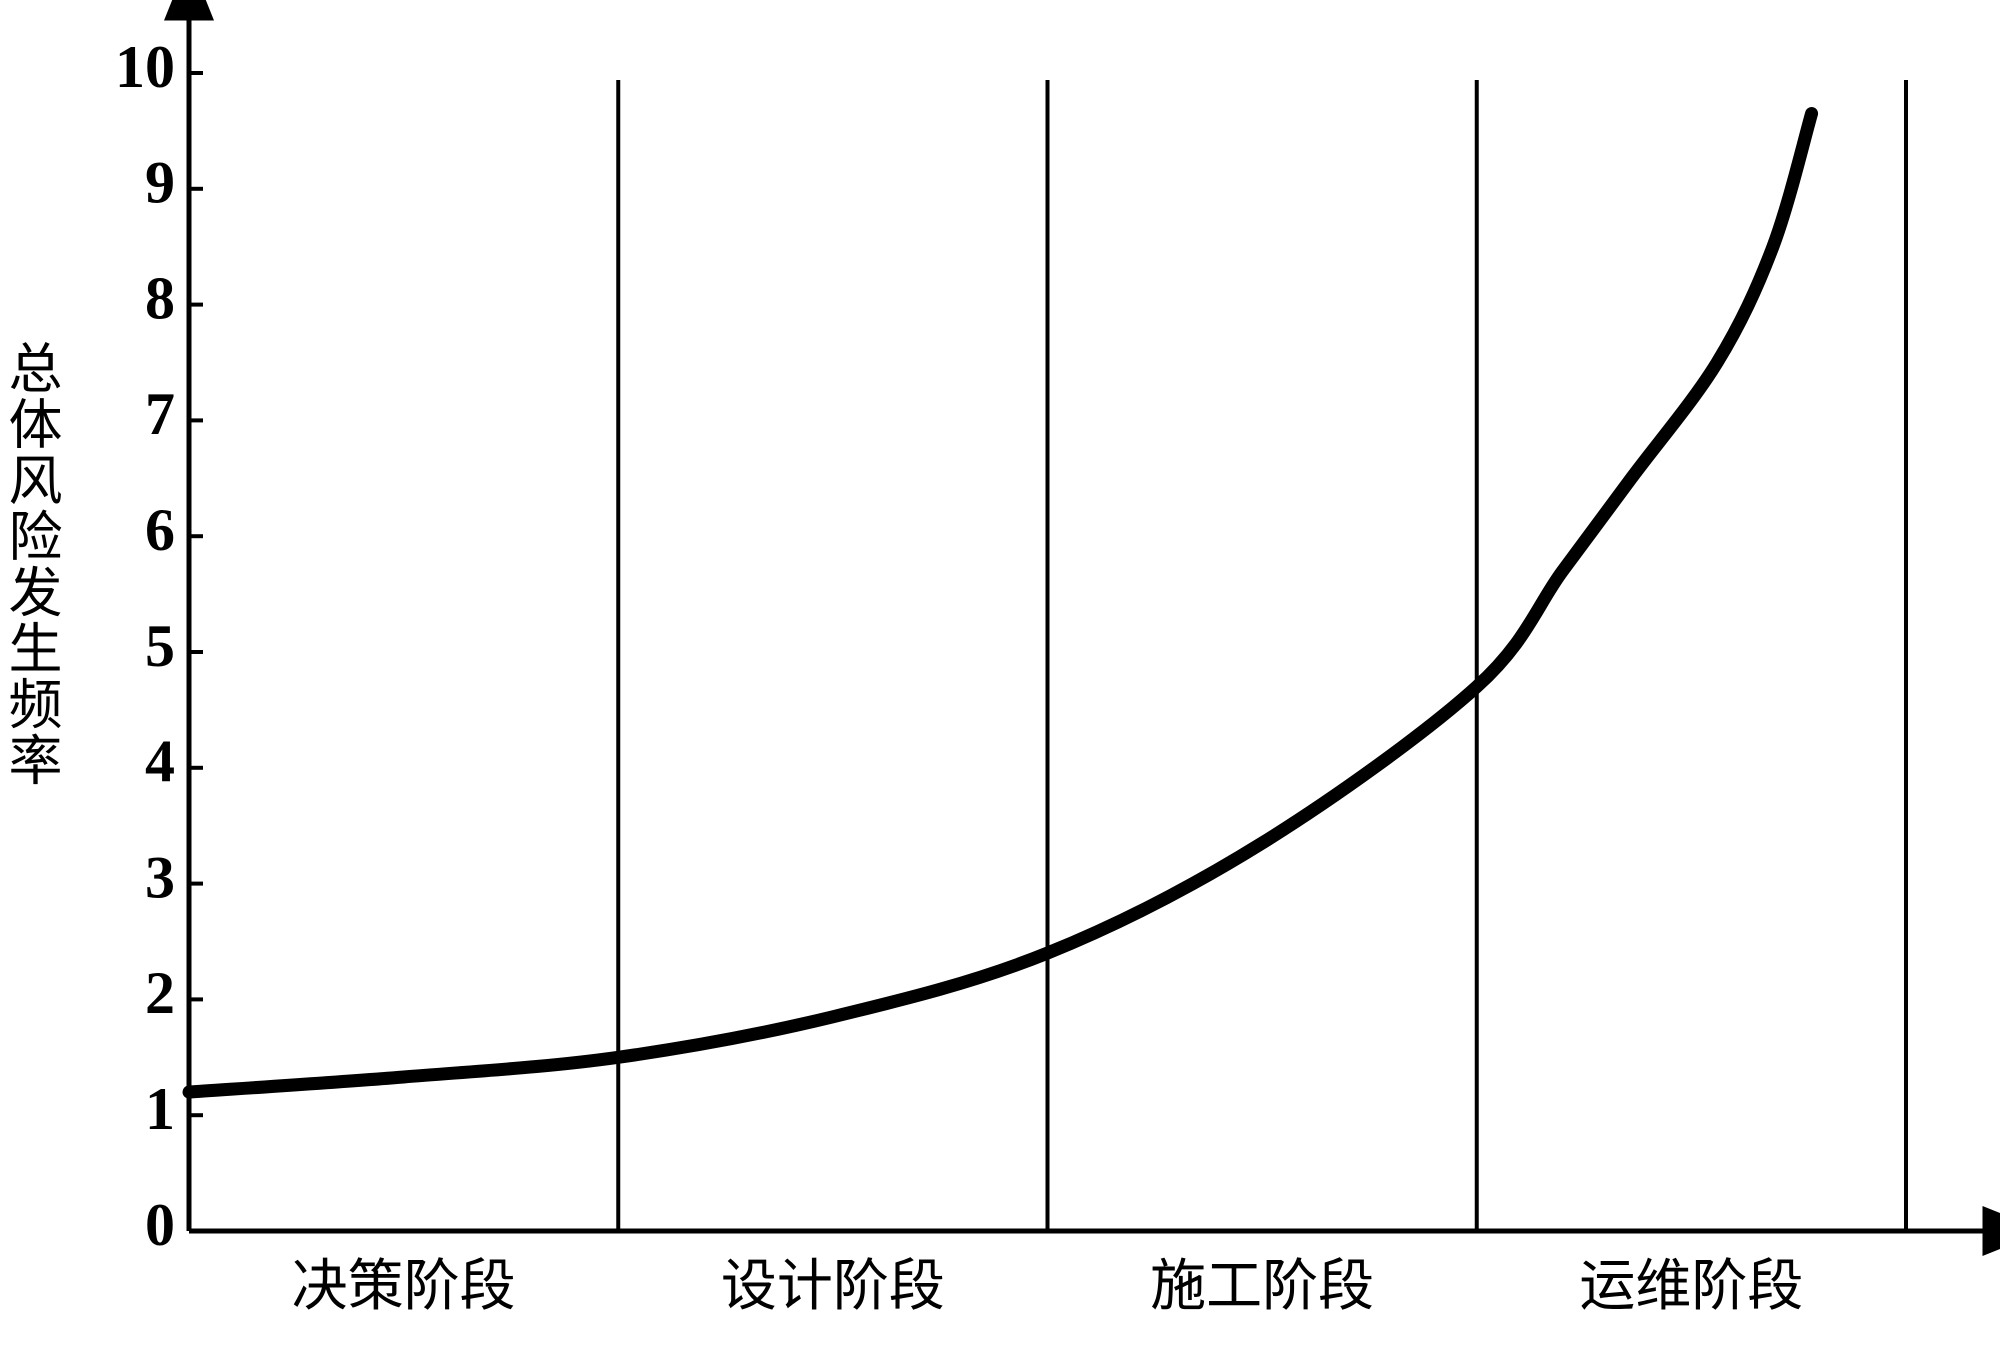 The width and height of the screenshot is (2000, 1351). I want to click on y-tick-label: 5, so click(160, 646).